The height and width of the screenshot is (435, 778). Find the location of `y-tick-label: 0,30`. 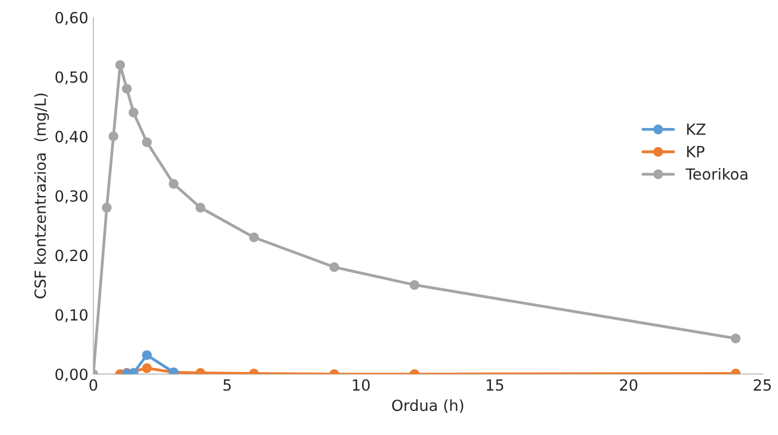

y-tick-label: 0,30 is located at coordinates (71, 197).